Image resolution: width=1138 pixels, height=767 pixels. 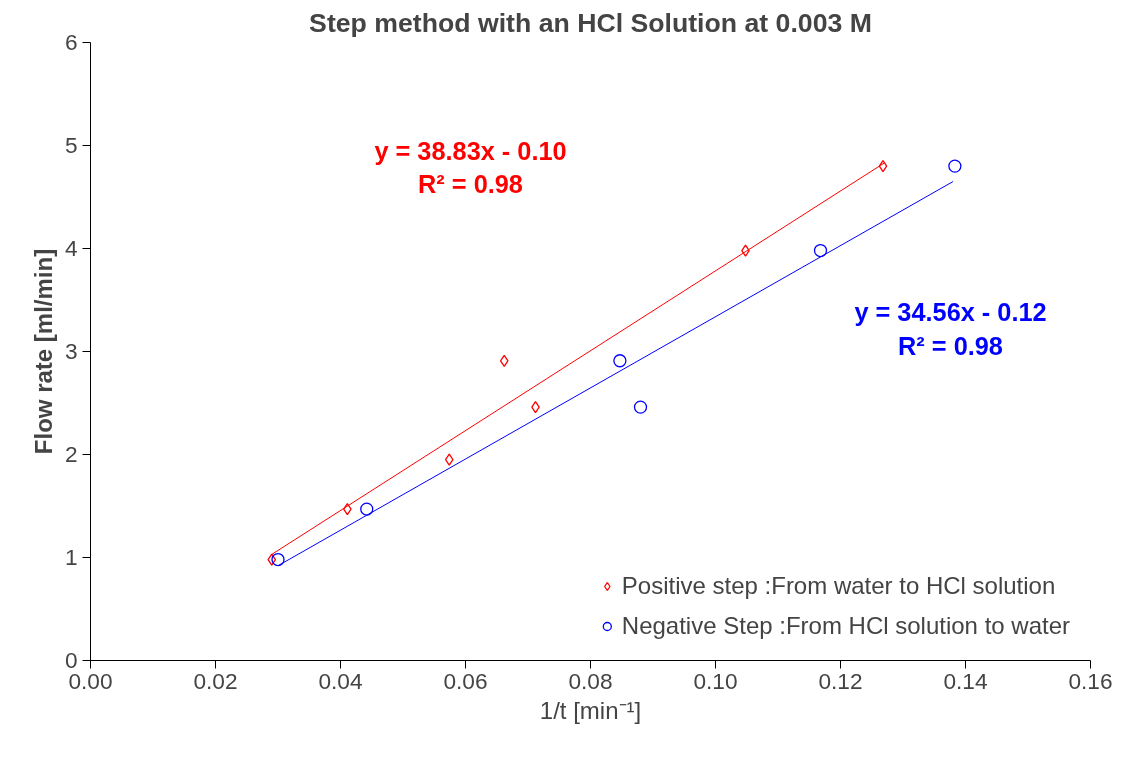 What do you see at coordinates (590, 22) in the screenshot?
I see `chart-title: Step method with an HCl Solution at 0.003 M` at bounding box center [590, 22].